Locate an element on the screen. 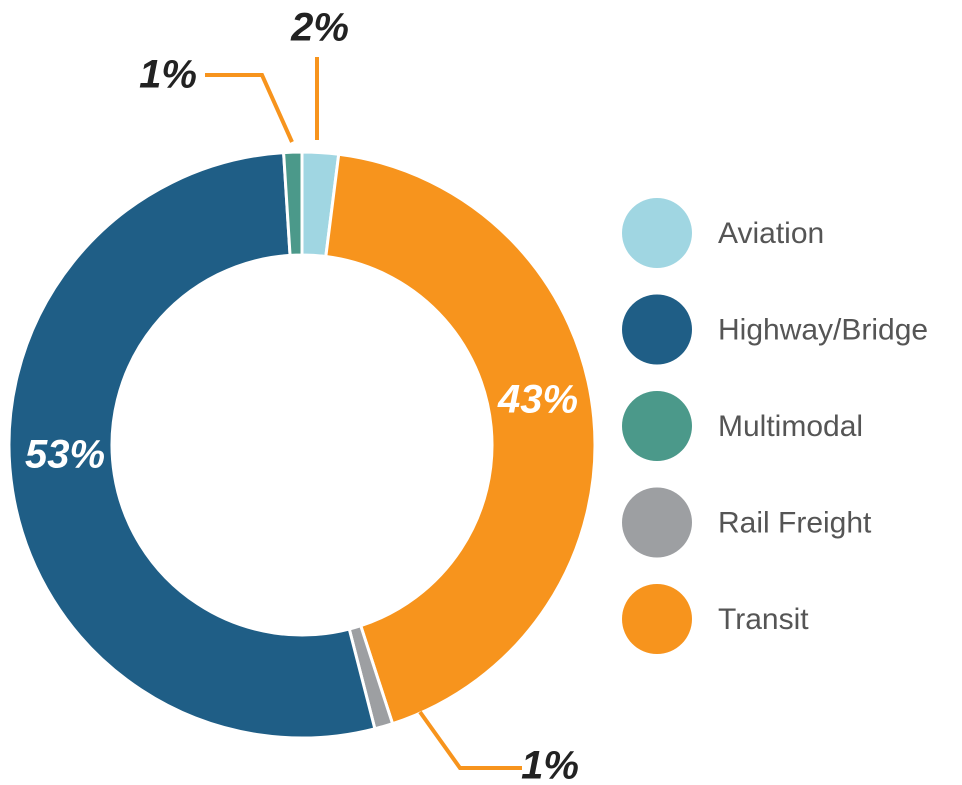 The height and width of the screenshot is (785, 962). legend-label: Highway/Bridge is located at coordinates (823, 329).